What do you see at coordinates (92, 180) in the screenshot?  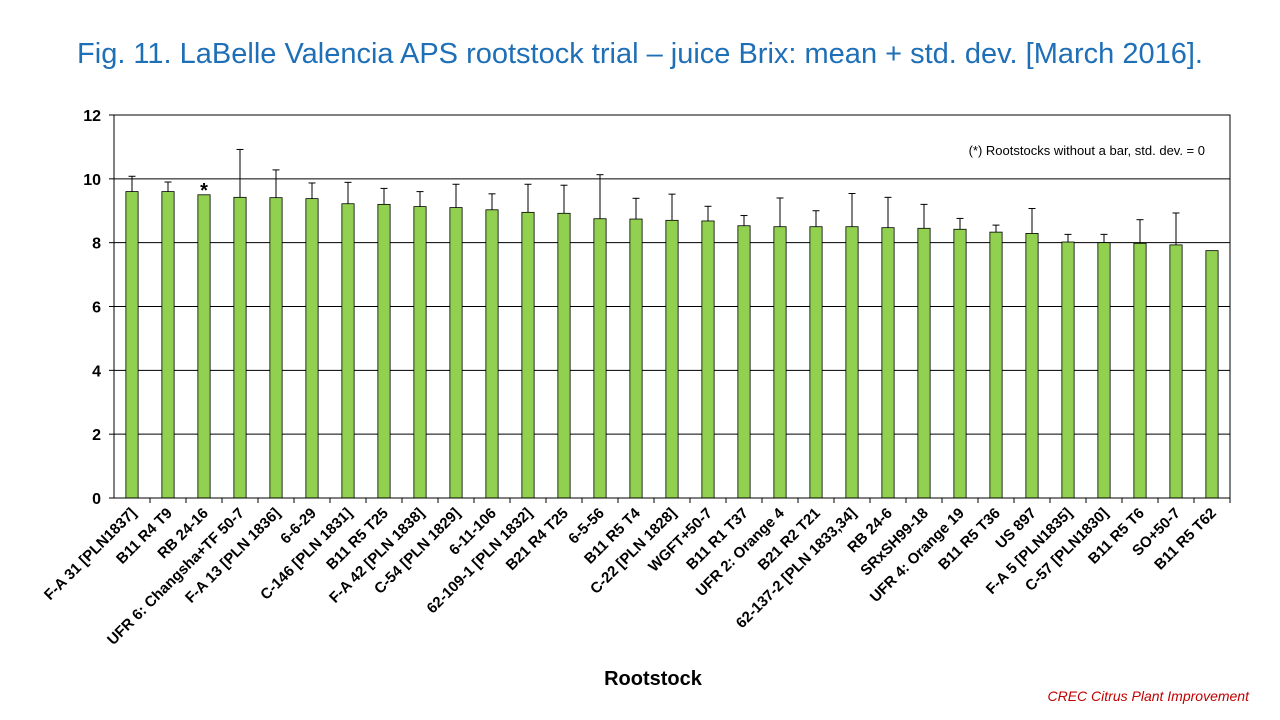 I see `y-tick-label: 10` at bounding box center [92, 180].